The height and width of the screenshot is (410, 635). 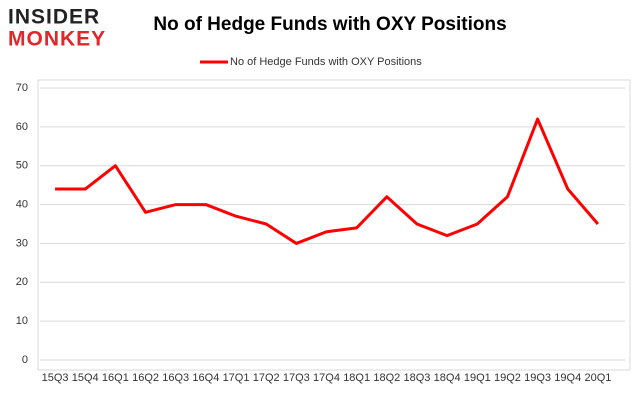 I want to click on y-tick-label: 60, so click(x=22, y=127).